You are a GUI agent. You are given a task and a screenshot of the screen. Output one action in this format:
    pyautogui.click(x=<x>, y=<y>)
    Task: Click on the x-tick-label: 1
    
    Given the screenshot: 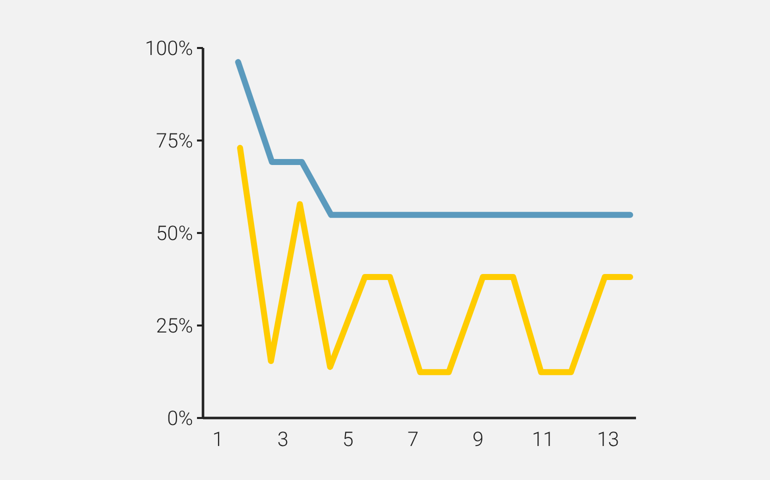 What is the action you would take?
    pyautogui.click(x=218, y=439)
    